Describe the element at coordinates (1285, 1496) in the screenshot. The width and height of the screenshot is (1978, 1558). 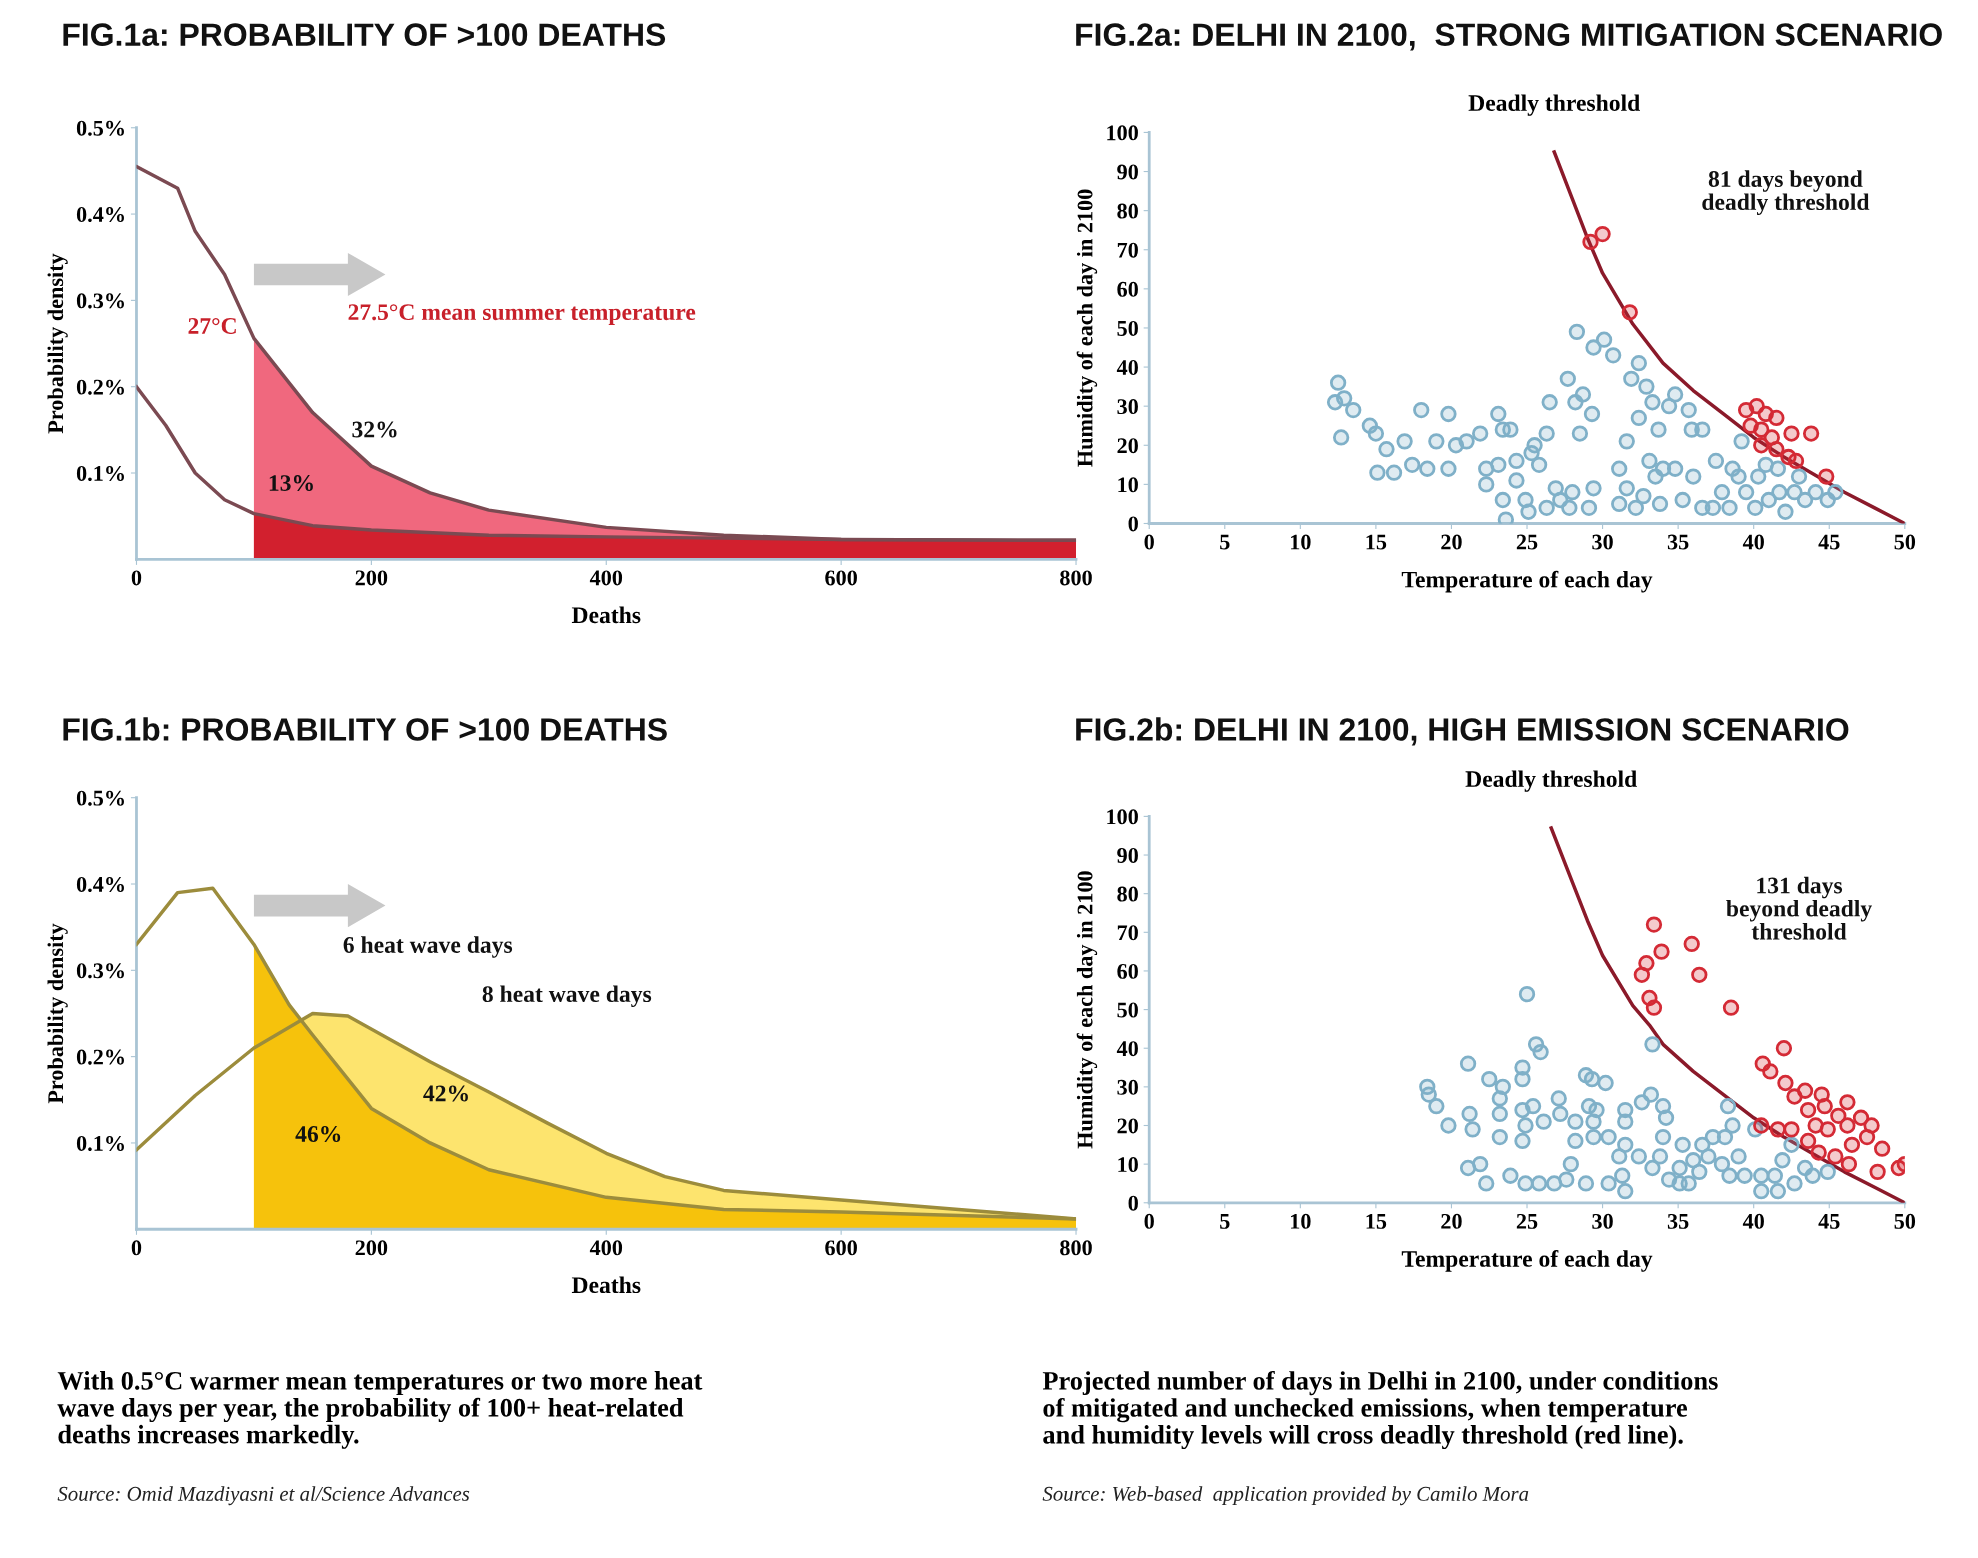
I see `source-note: Source: Web-based application provided by Camilo Mora` at that location.